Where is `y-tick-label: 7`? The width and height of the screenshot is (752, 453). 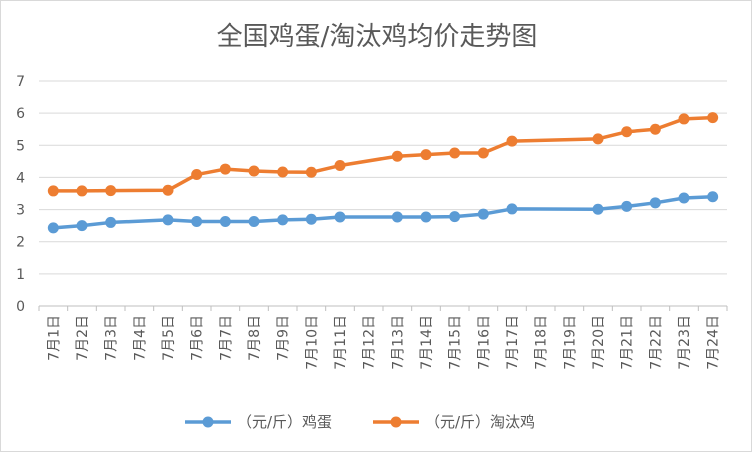
y-tick-label: 7 is located at coordinates (20, 82).